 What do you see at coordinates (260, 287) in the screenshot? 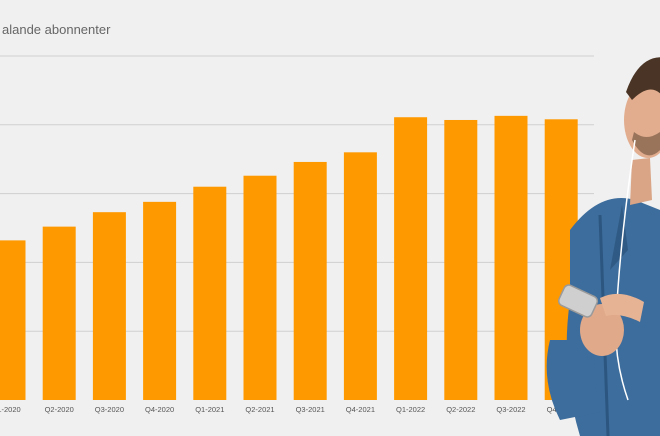
I see `bar-q2-2021` at bounding box center [260, 287].